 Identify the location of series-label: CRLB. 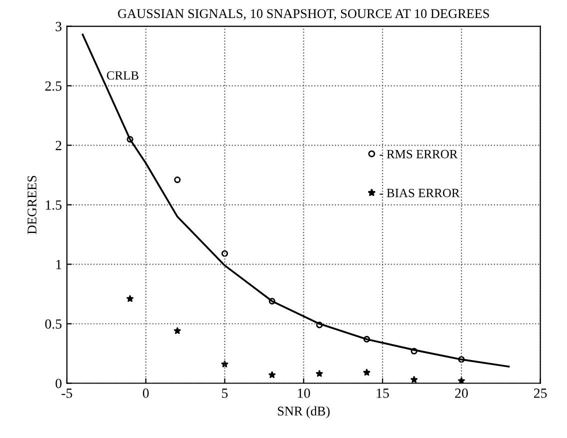
(122, 75).